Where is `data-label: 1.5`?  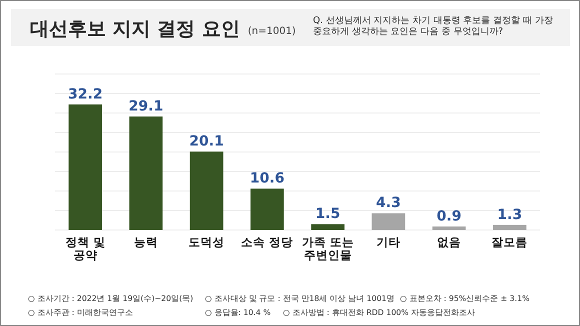
data-label: 1.5 is located at coordinates (327, 214).